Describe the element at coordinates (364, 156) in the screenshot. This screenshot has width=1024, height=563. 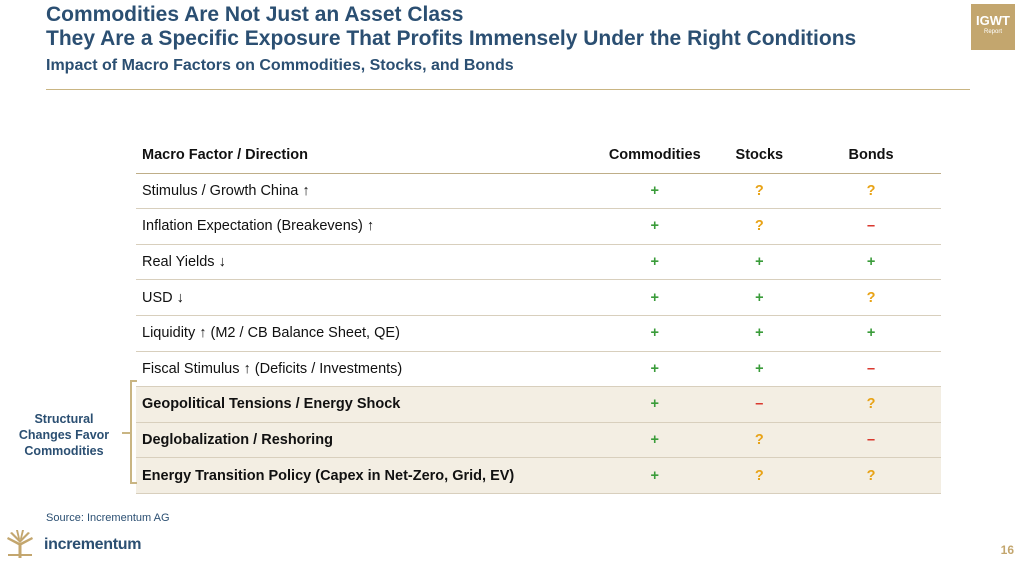
I see `header-macro-factor: Macro Factor / Direction` at that location.